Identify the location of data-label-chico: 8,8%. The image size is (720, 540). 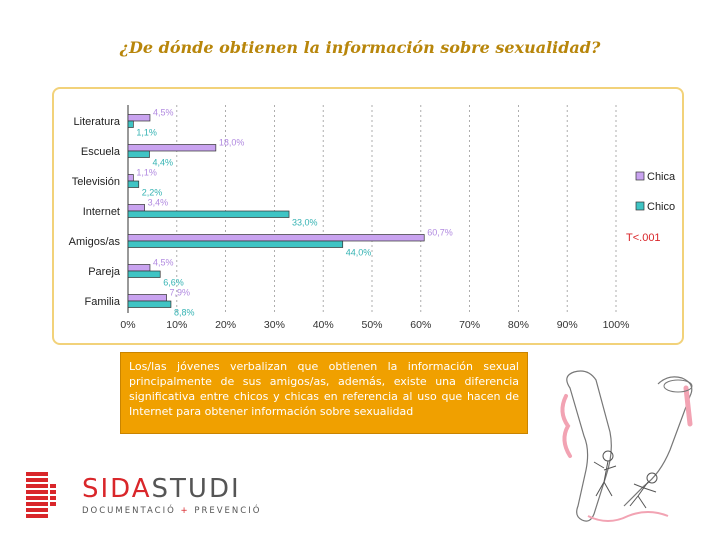
(184, 313).